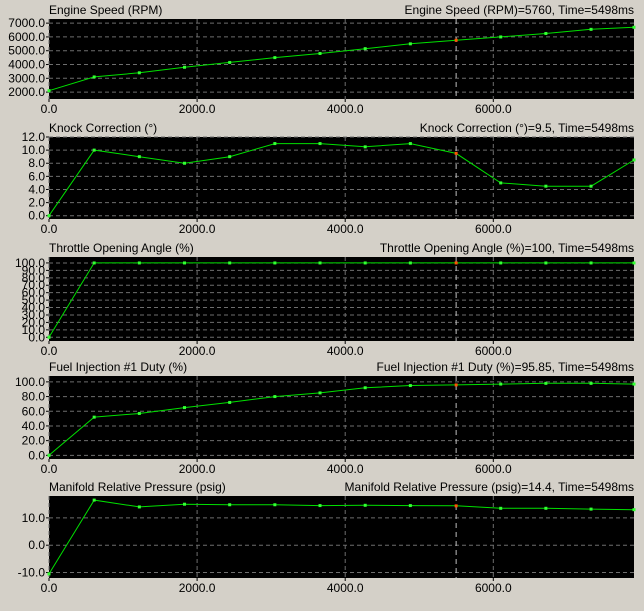 The height and width of the screenshot is (611, 644). What do you see at coordinates (34, 411) in the screenshot?
I see `y-tick-label: 60.0` at bounding box center [34, 411].